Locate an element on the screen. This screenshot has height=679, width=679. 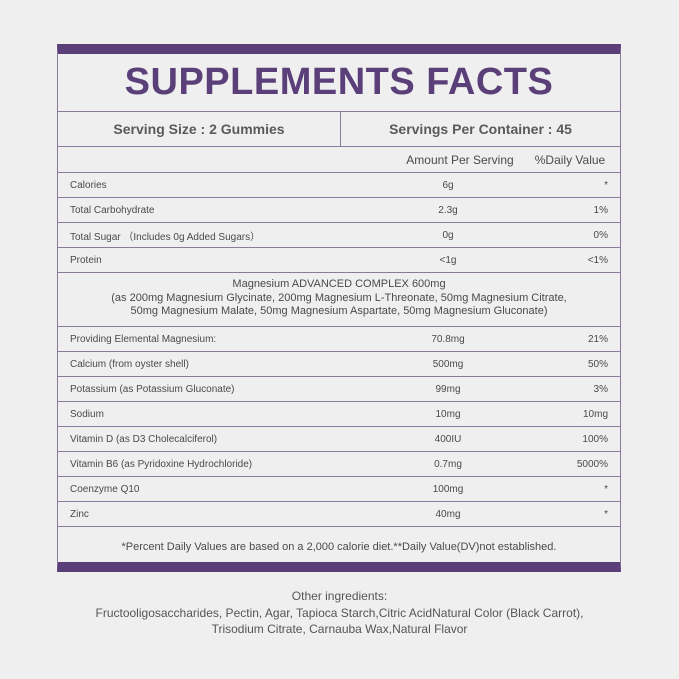
nutrient-amount: 0g is located at coordinates (448, 235).